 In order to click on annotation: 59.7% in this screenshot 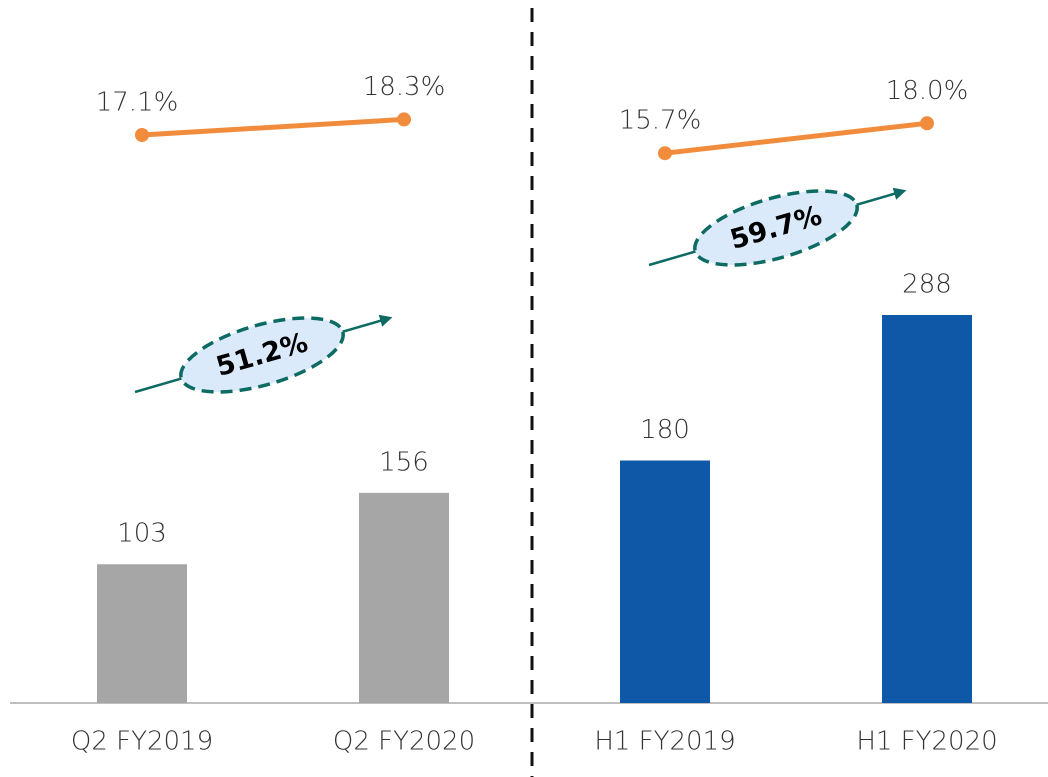, I will do `click(776, 228)`.